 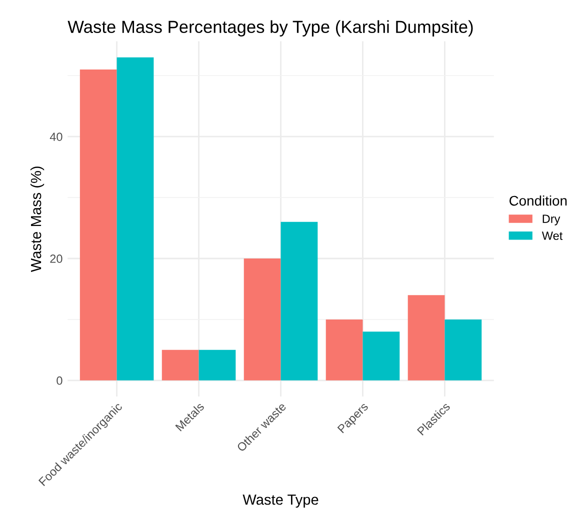 What do you see at coordinates (551, 220) in the screenshot?
I see `legend-label: Dry` at bounding box center [551, 220].